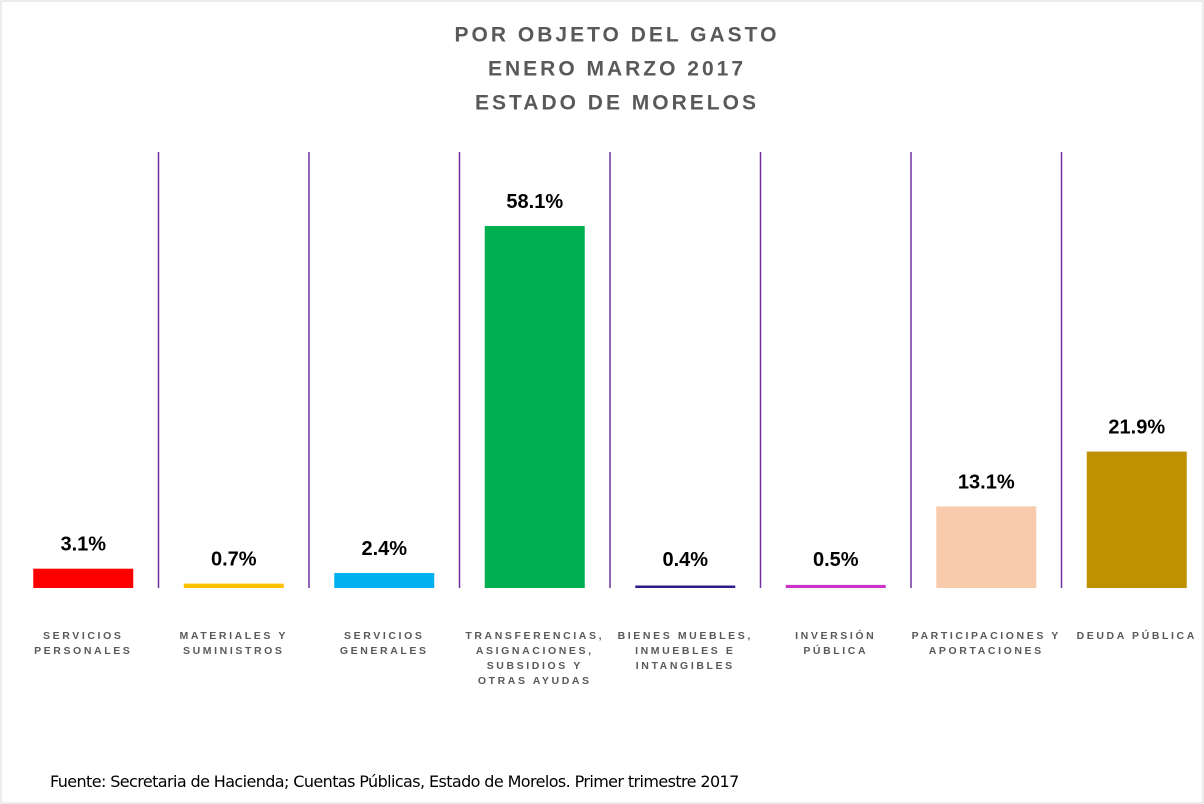 Image resolution: width=1204 pixels, height=804 pixels. I want to click on value-label: 58.1%, so click(534, 202).